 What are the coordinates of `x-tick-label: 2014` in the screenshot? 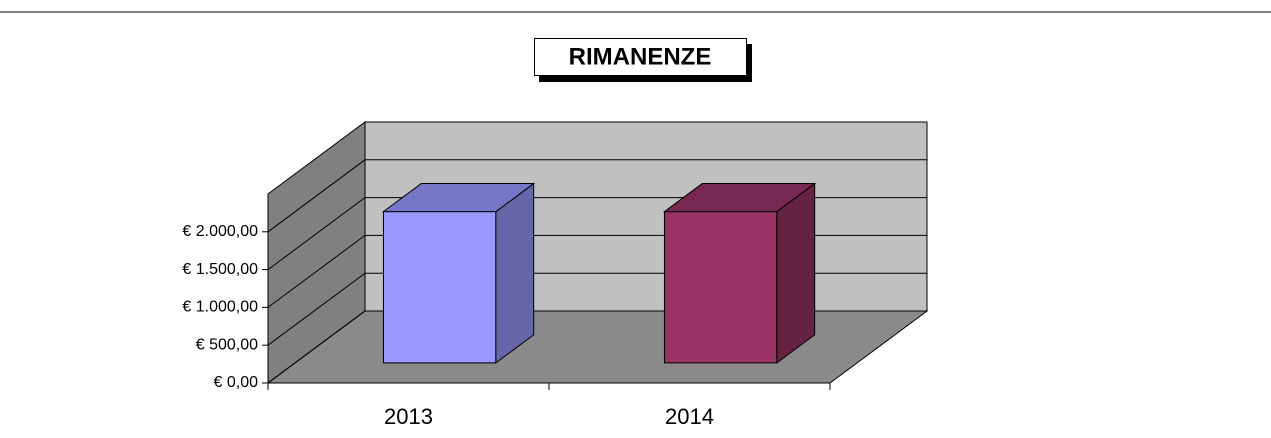 It's located at (689, 416).